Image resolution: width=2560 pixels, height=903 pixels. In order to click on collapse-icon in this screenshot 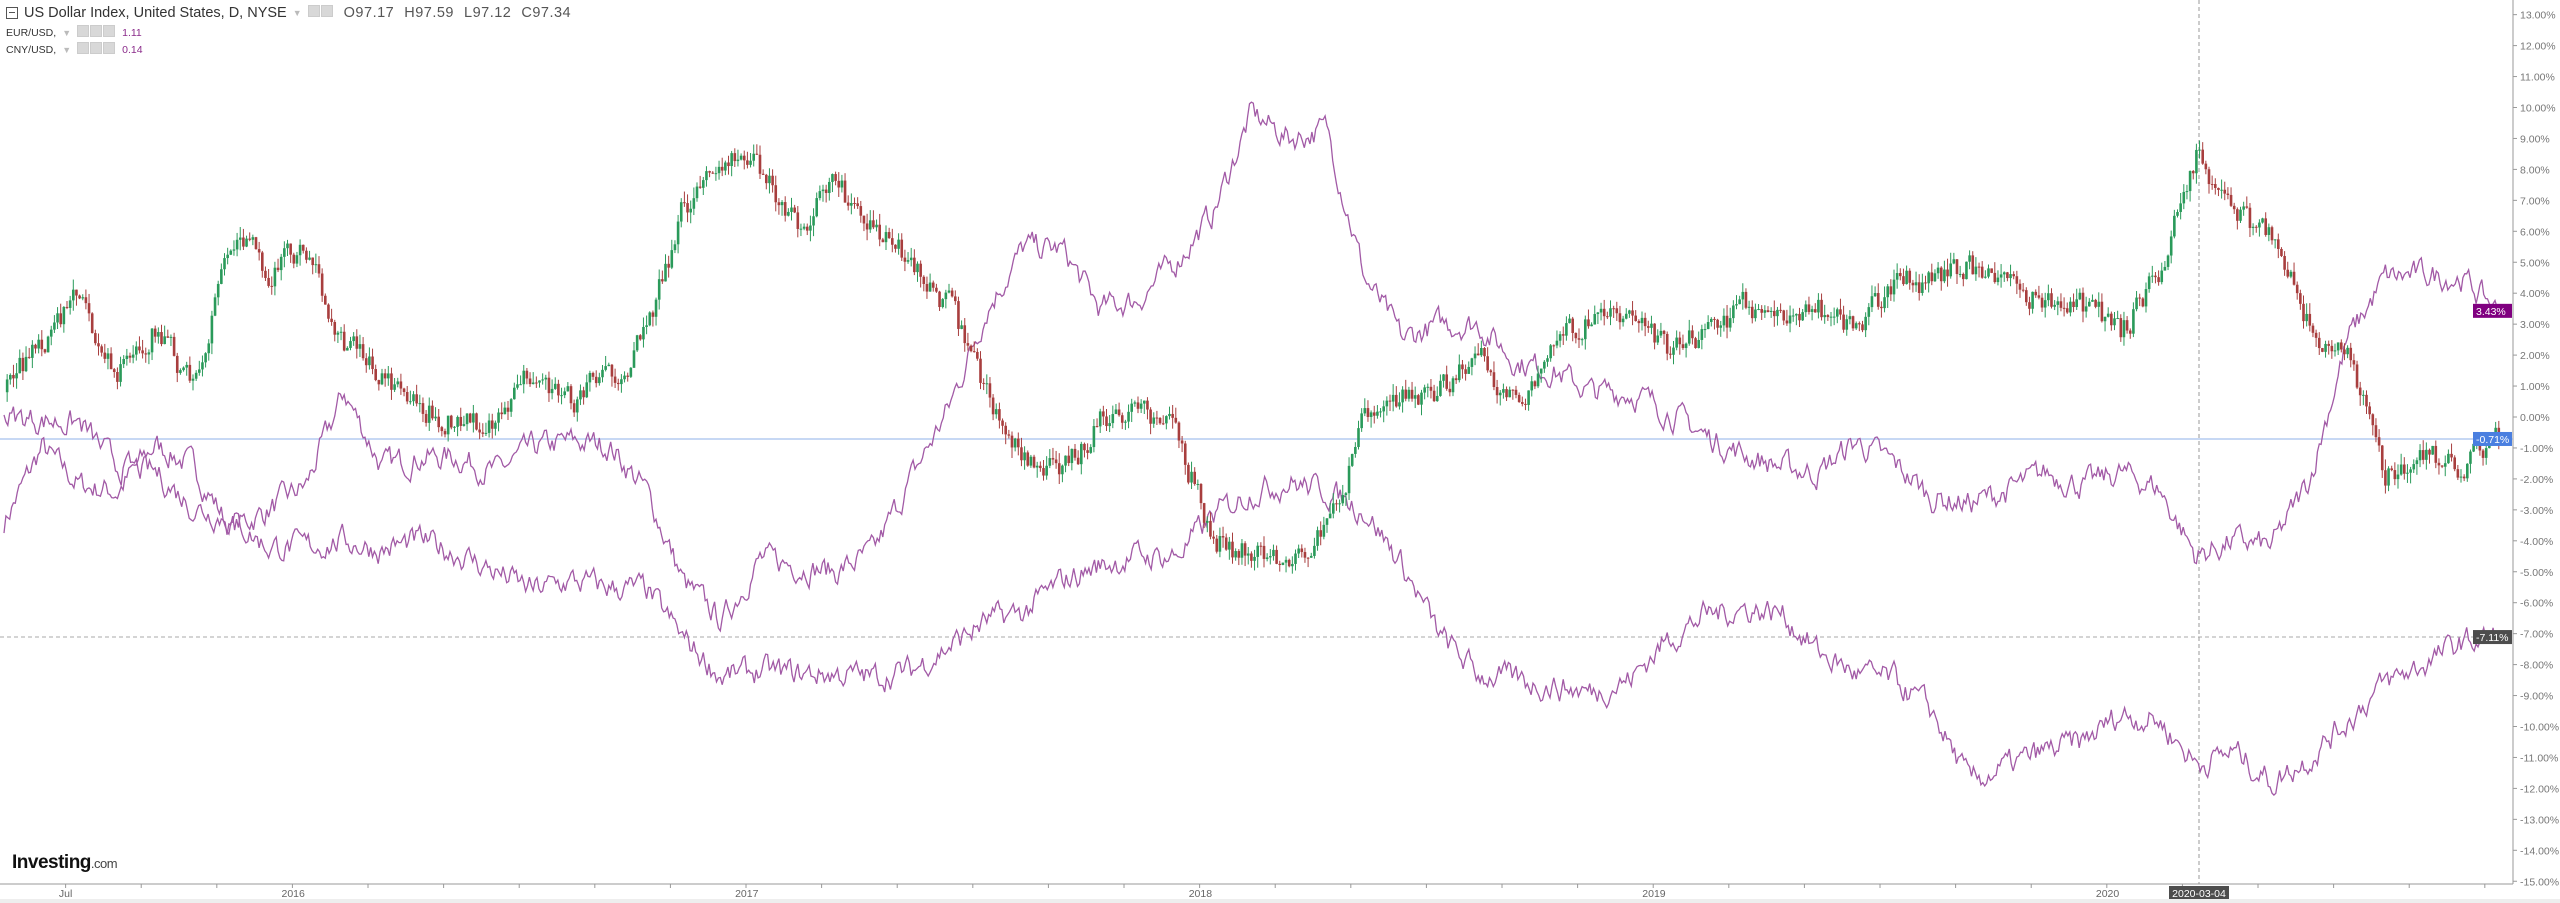, I will do `click(12, 13)`.